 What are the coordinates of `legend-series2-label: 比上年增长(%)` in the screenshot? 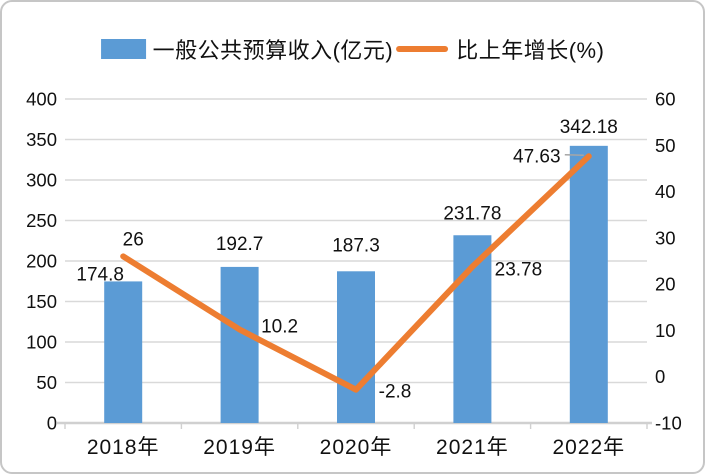 It's located at (530, 50).